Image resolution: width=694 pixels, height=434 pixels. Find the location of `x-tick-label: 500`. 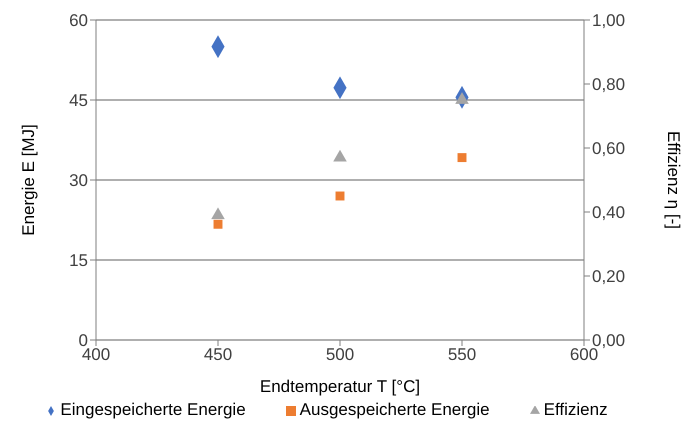

x-tick-label: 500 is located at coordinates (340, 354).